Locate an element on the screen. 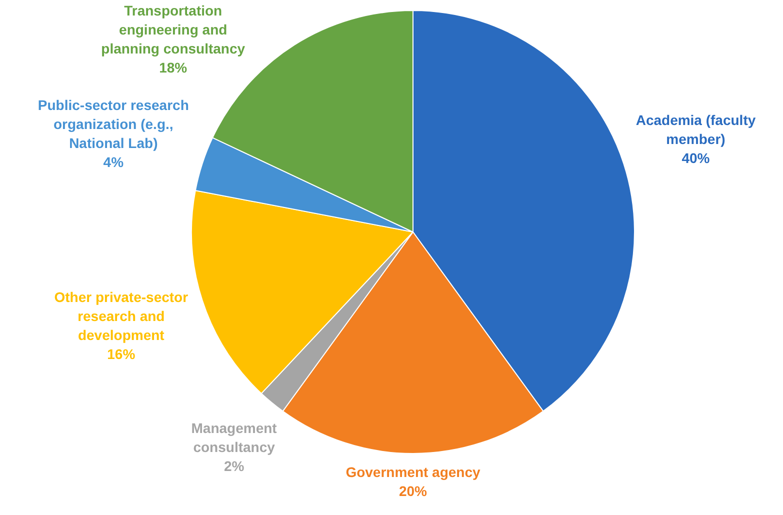 This screenshot has height=515, width=783. data-label: 16% is located at coordinates (121, 354).